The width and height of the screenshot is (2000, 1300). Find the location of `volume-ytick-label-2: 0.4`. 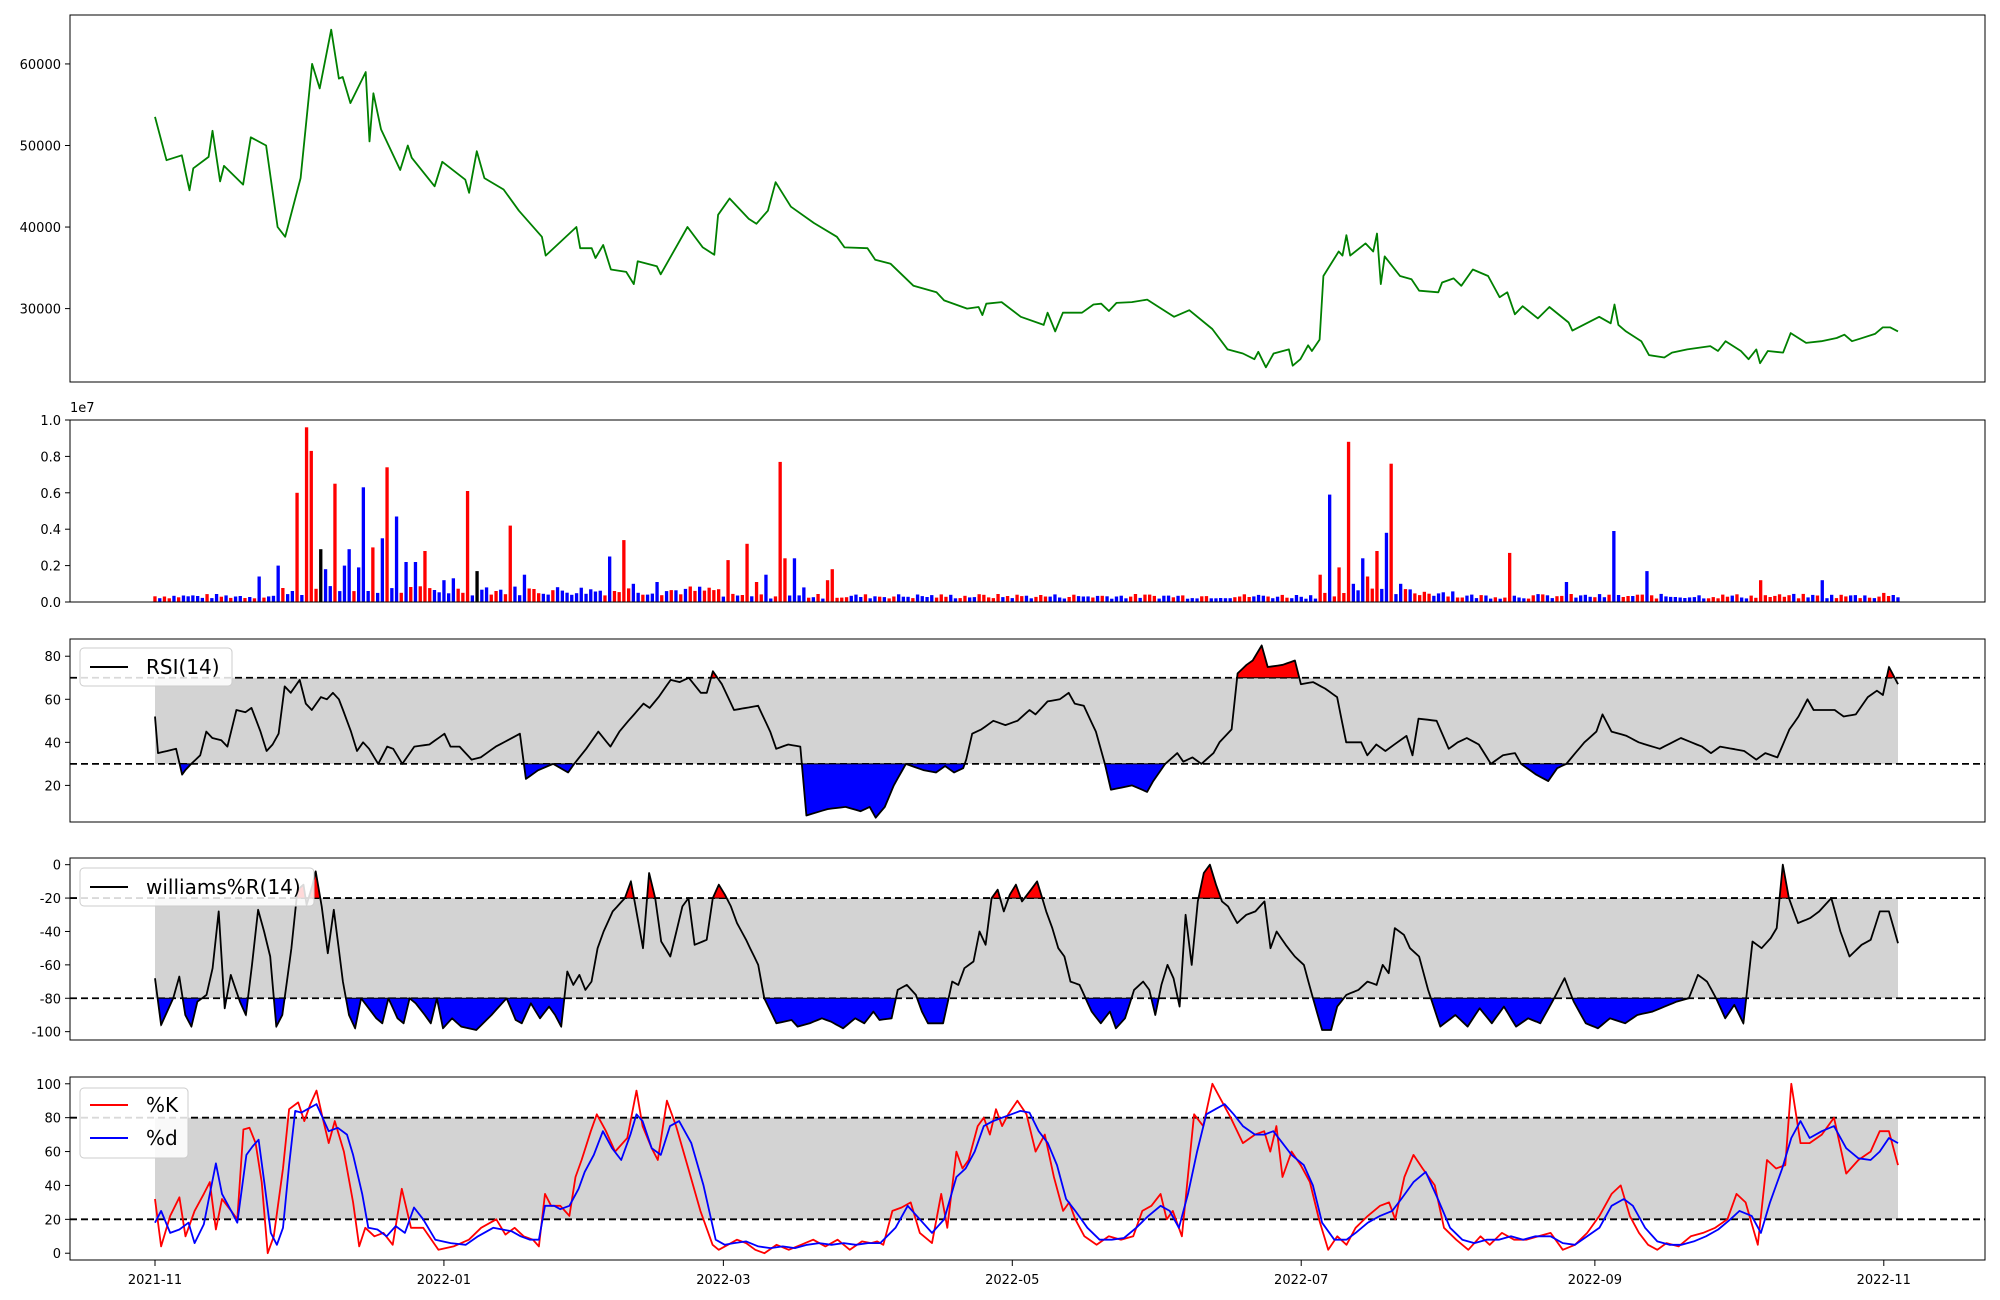

volume-ytick-label-2: 0.4 is located at coordinates (50, 530).